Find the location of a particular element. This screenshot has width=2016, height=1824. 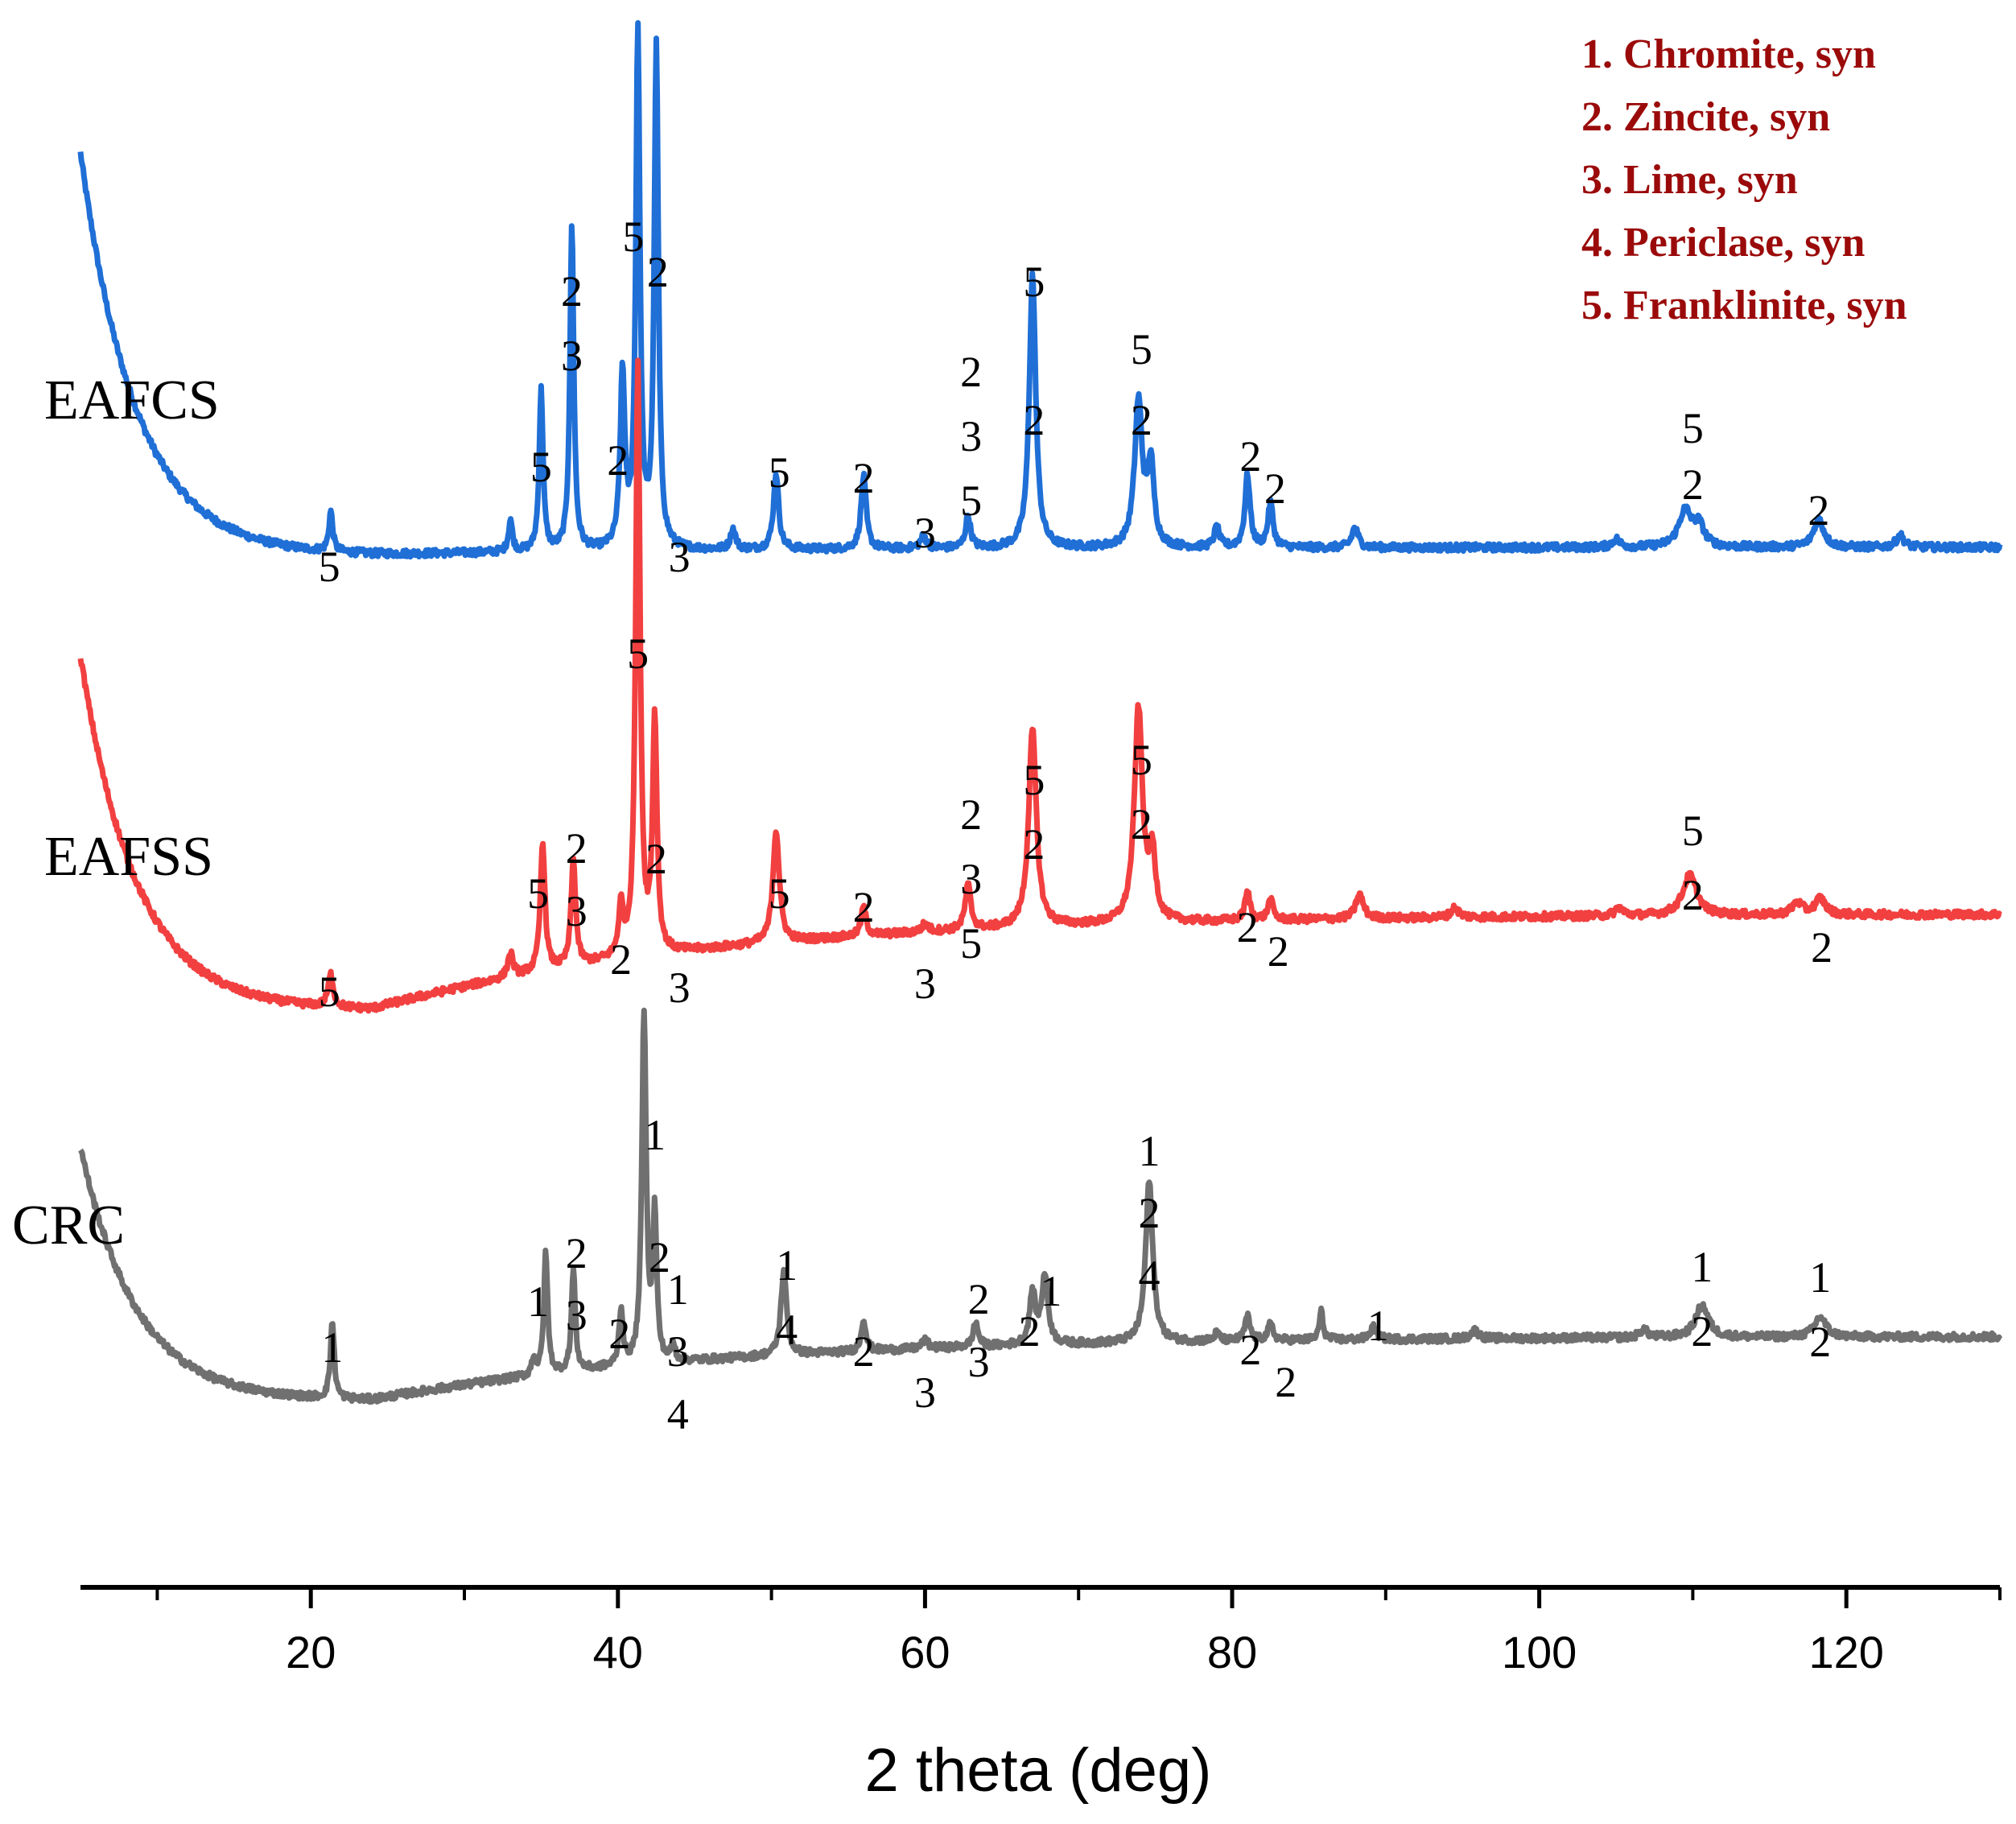

x-tick-label: 120 is located at coordinates (1845, 1652).